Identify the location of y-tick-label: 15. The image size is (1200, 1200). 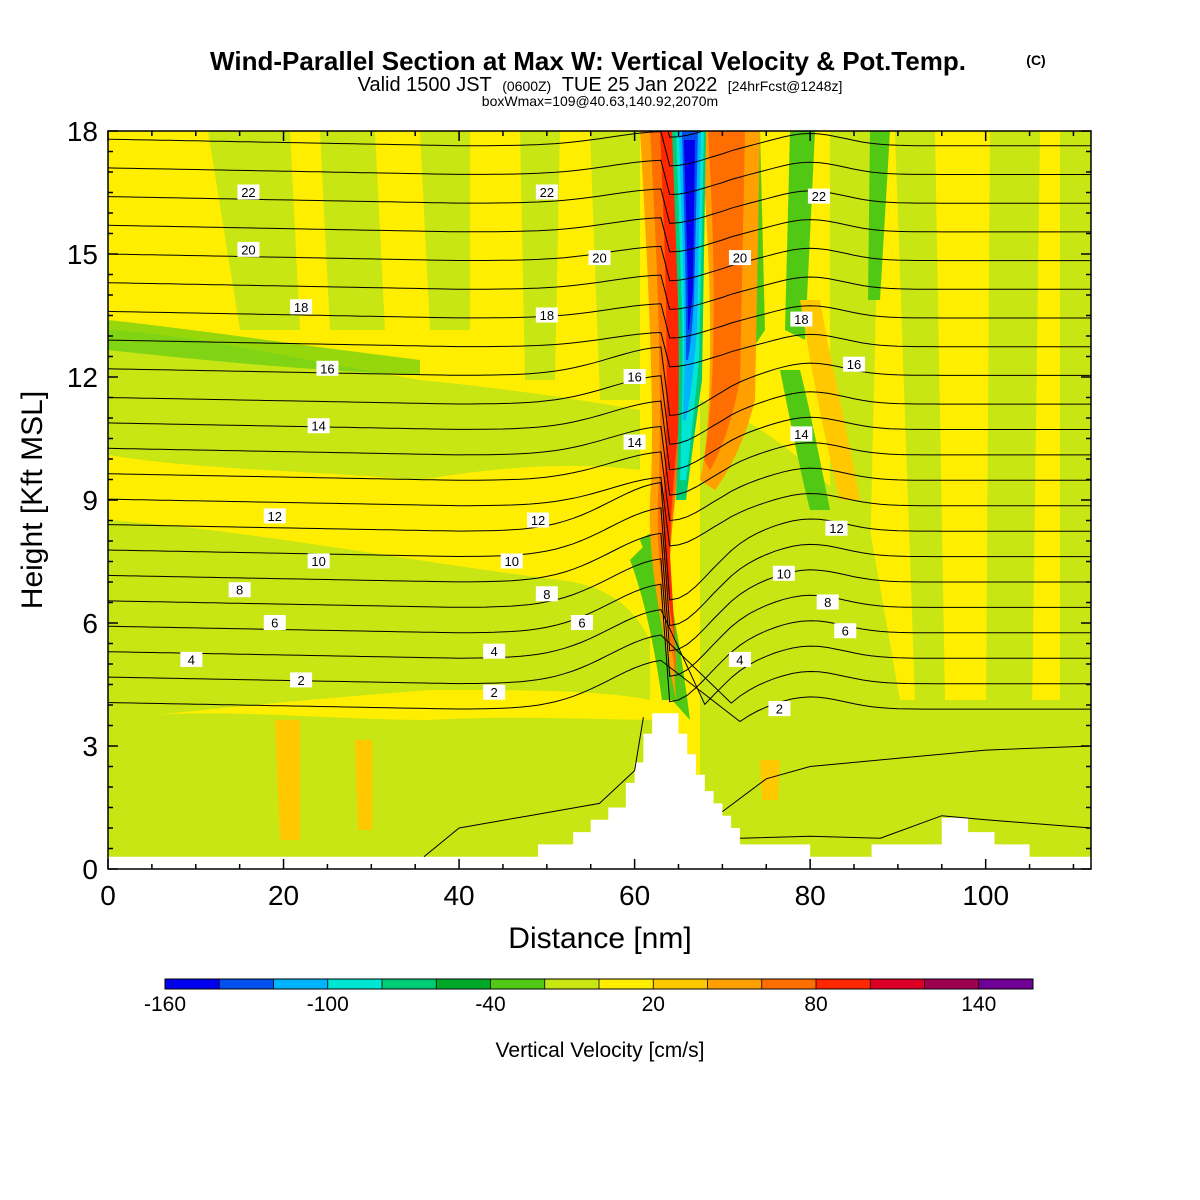
(82, 254).